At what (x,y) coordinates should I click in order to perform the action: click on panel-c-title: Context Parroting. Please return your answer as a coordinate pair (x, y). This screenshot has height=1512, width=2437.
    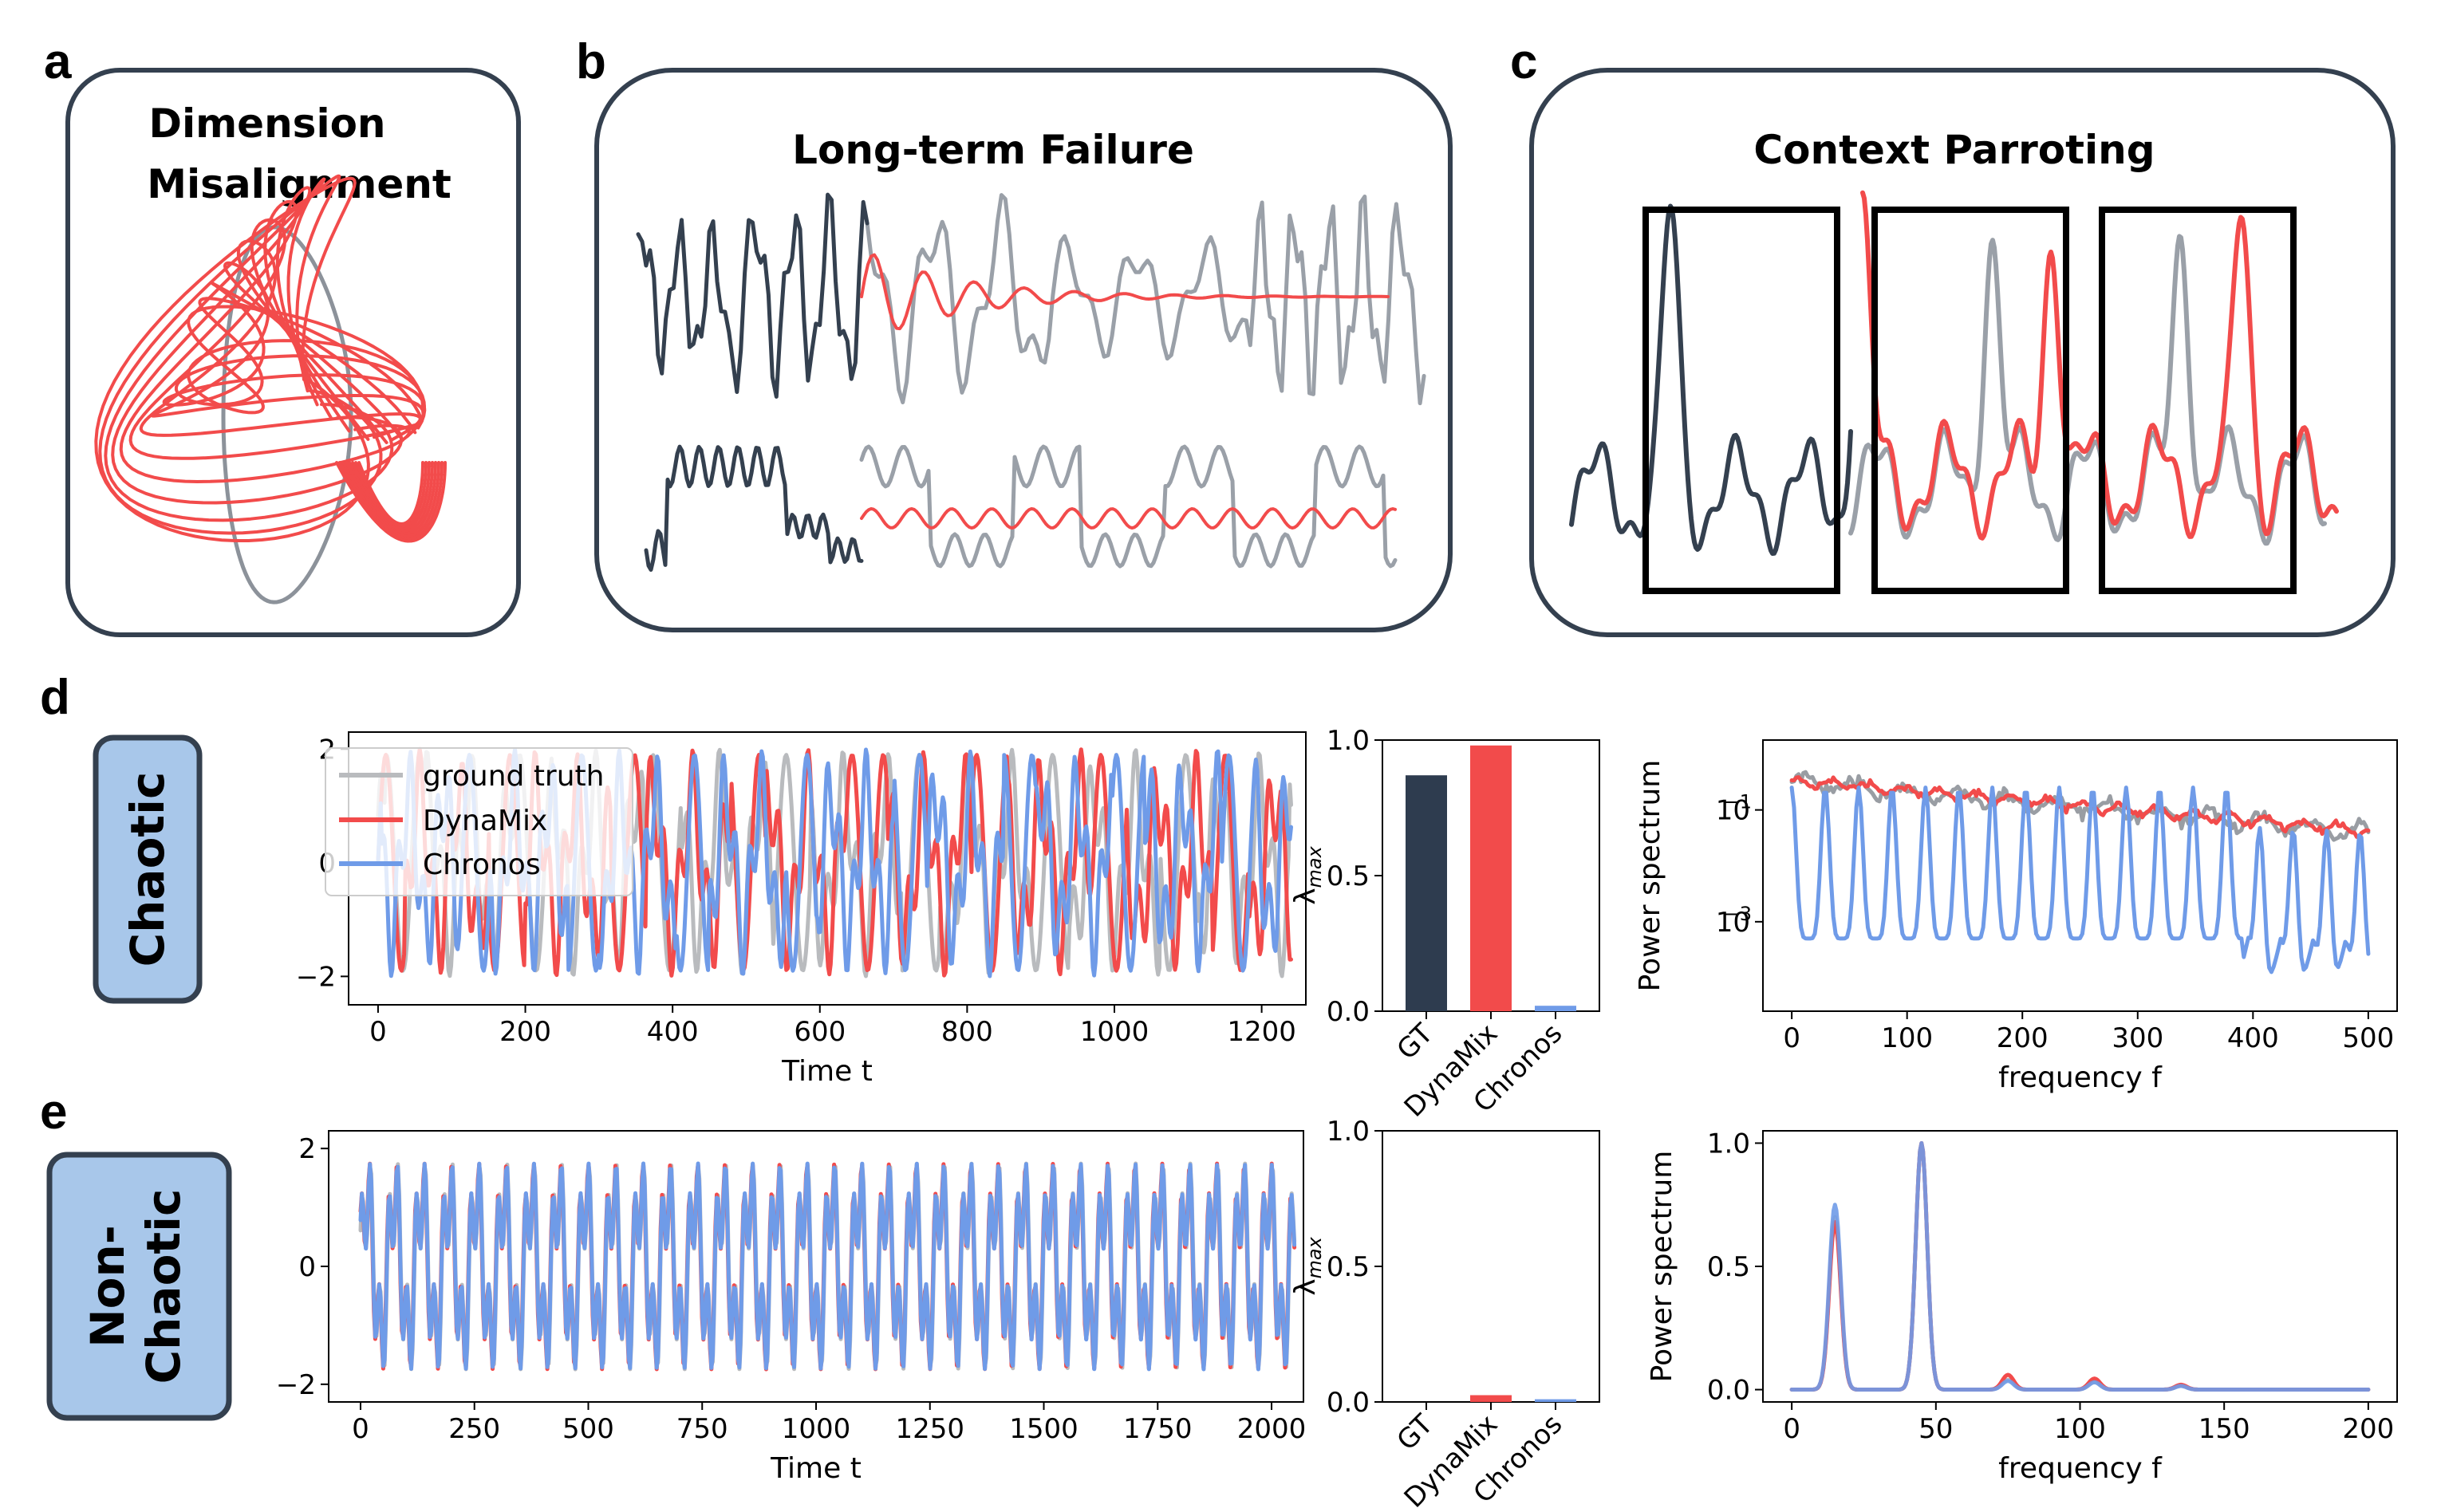
    Looking at the image, I should click on (1954, 150).